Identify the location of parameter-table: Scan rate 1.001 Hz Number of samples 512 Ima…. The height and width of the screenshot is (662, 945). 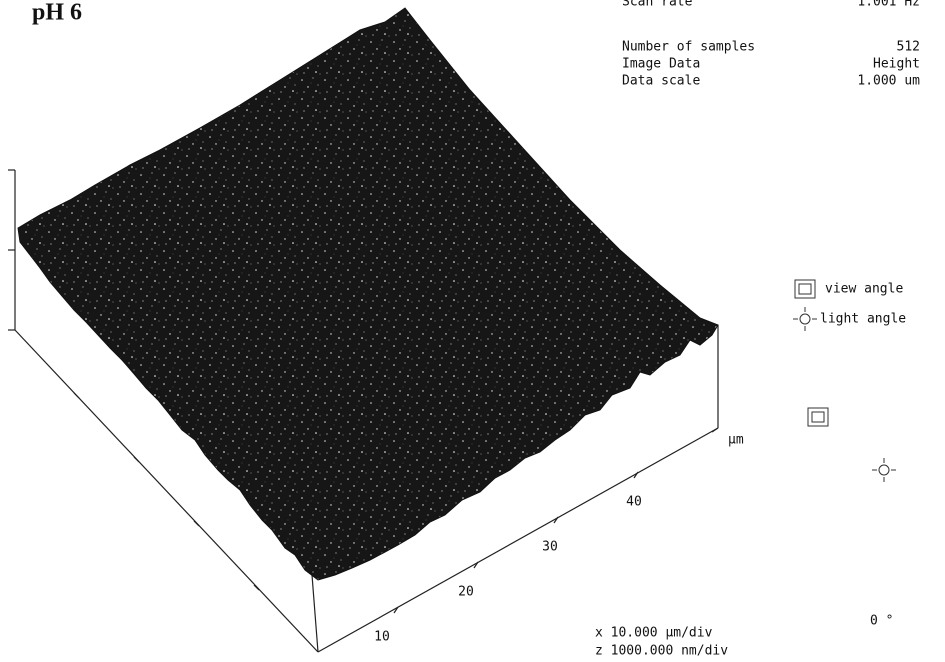
(771, 44).